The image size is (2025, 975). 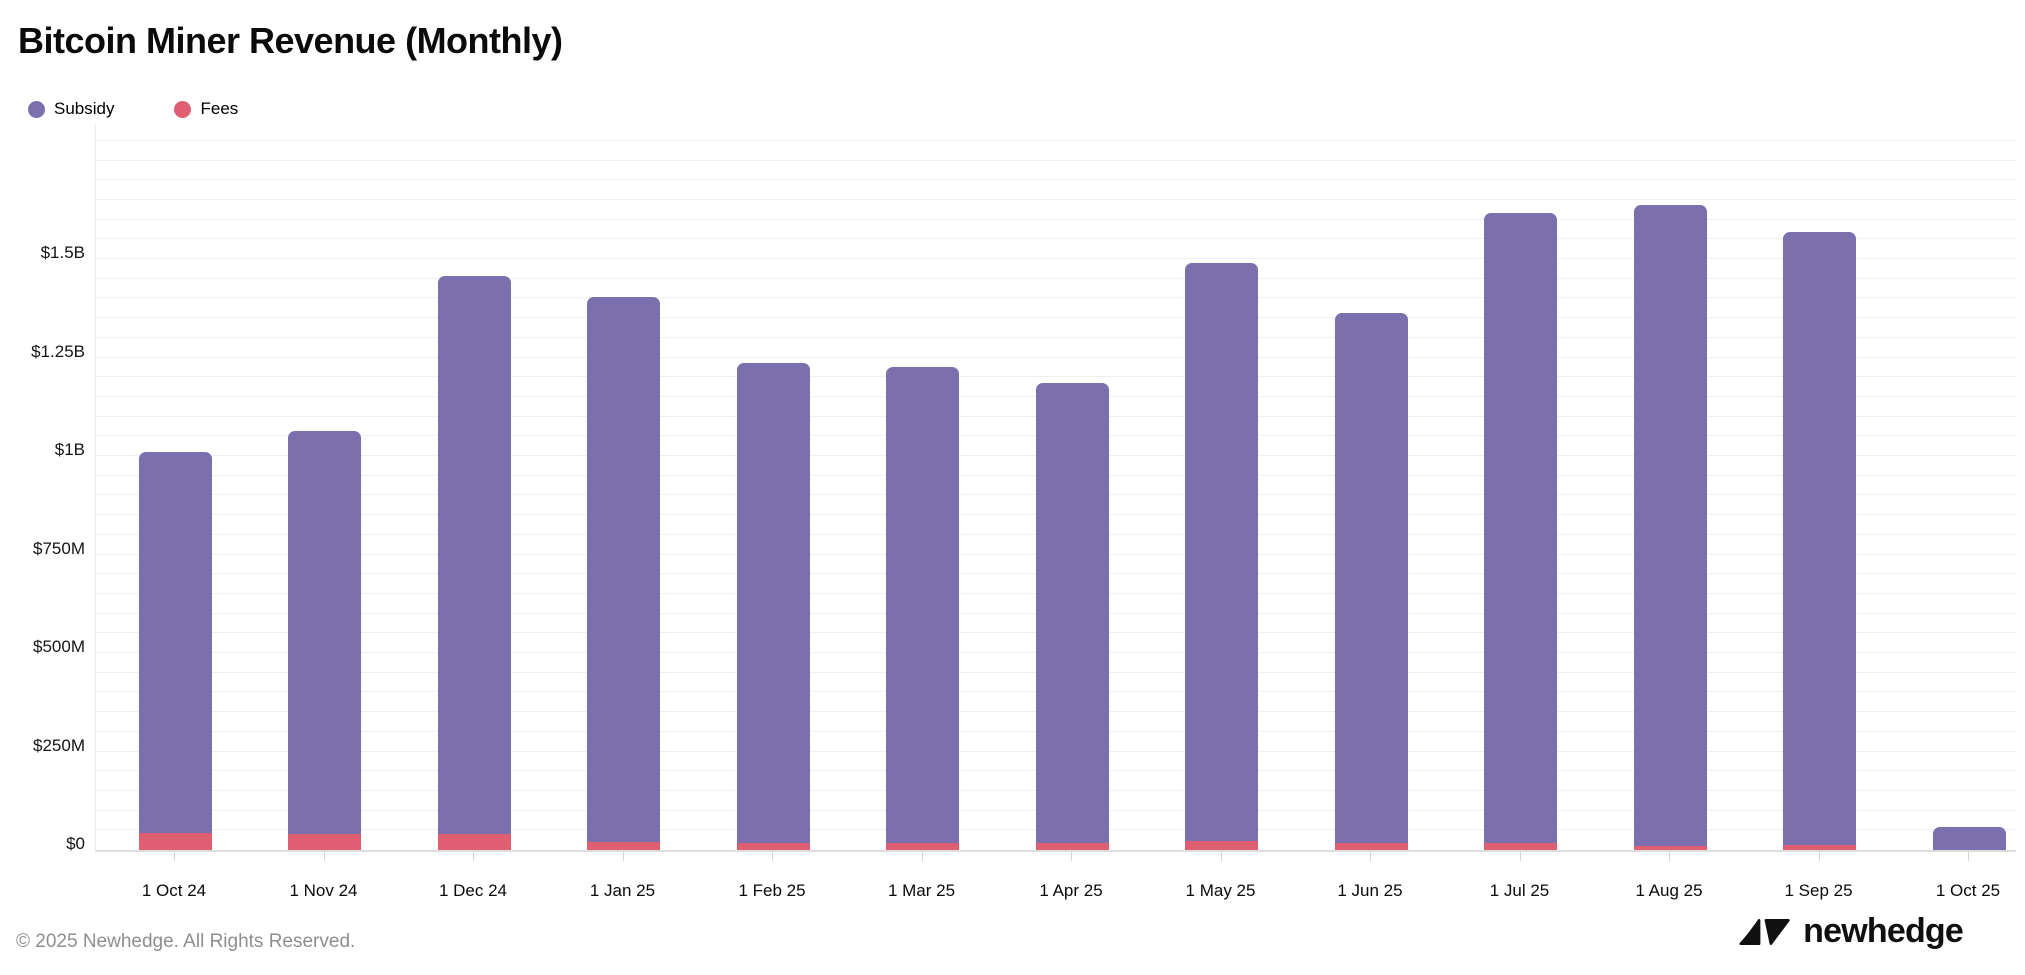 I want to click on y-tick-label: $1.25B, so click(x=58, y=351).